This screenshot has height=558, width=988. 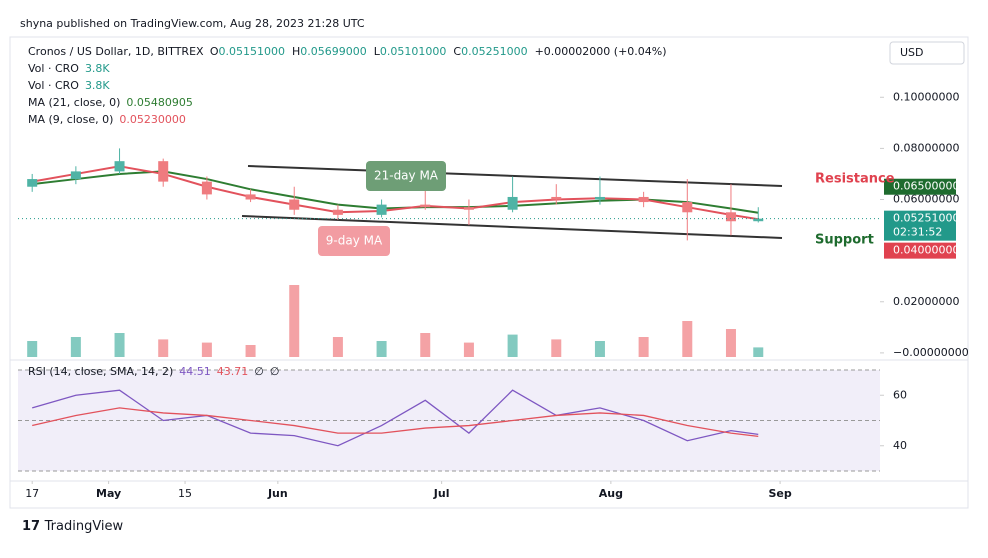 I want to click on legend-value: 0.05230000, so click(x=152, y=119).